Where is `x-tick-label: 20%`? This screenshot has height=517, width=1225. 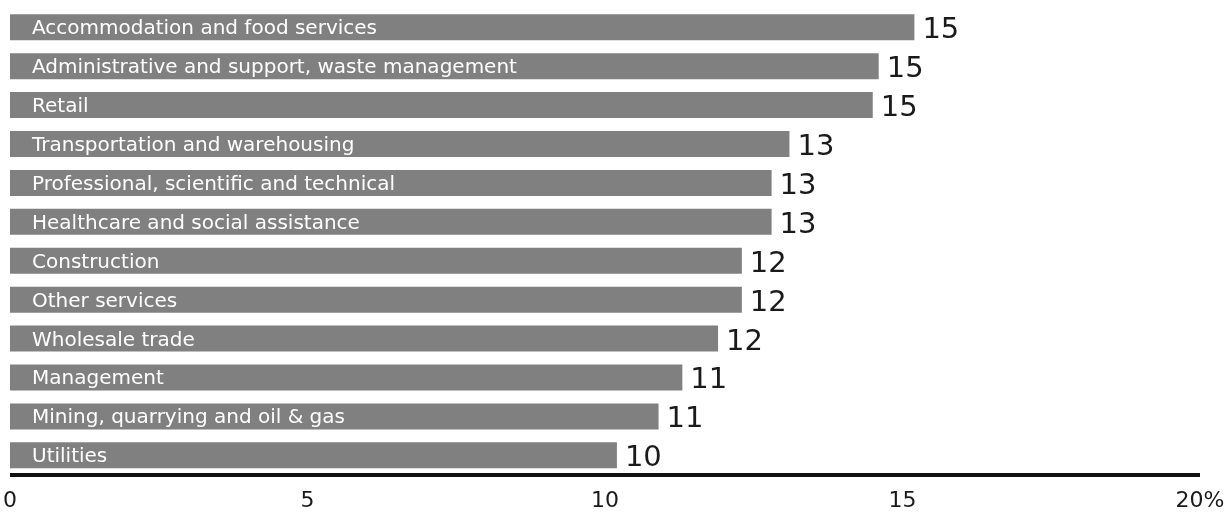
x-tick-label: 20% is located at coordinates (1200, 499).